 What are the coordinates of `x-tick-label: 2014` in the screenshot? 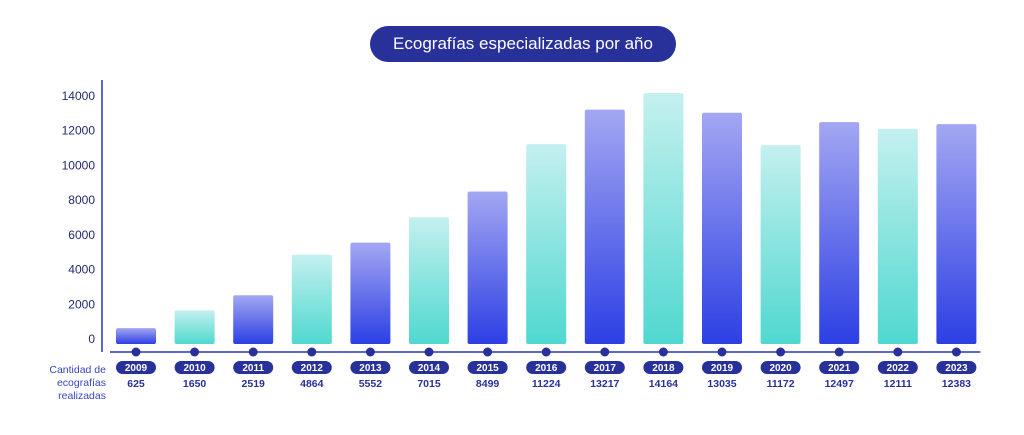 It's located at (429, 368).